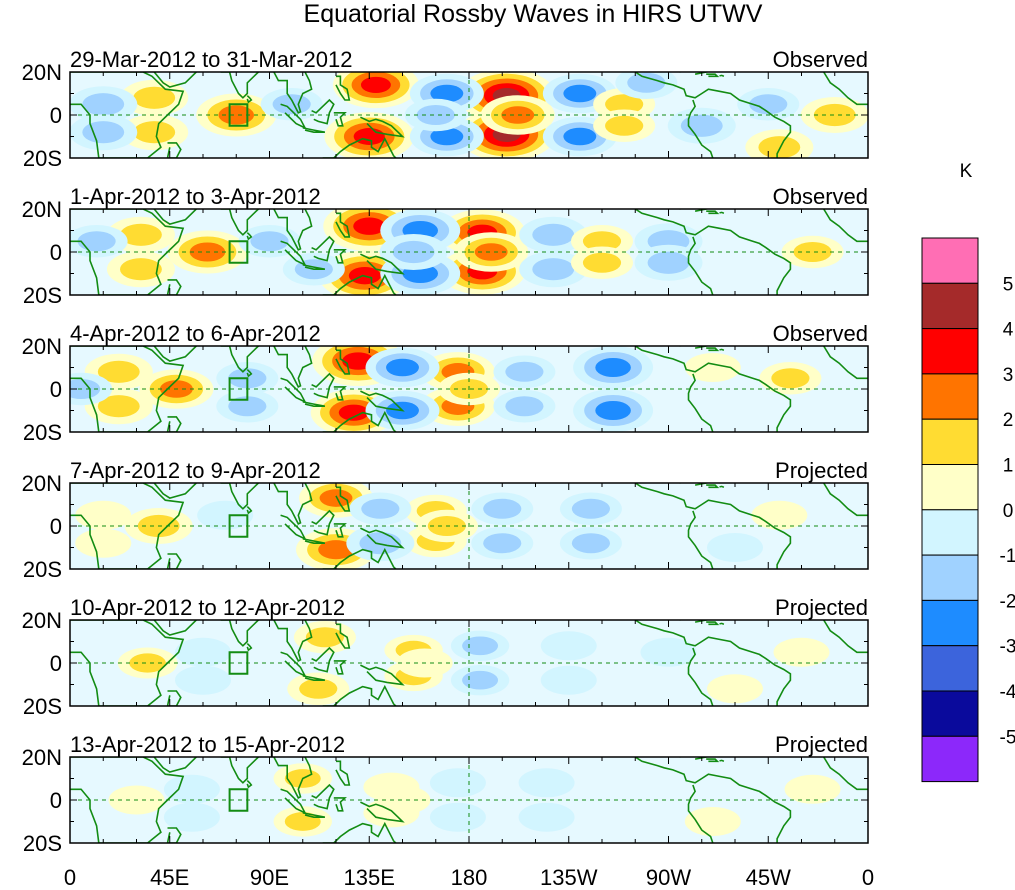 Image resolution: width=1015 pixels, height=890 pixels. I want to click on lon-label: 180, so click(469, 877).